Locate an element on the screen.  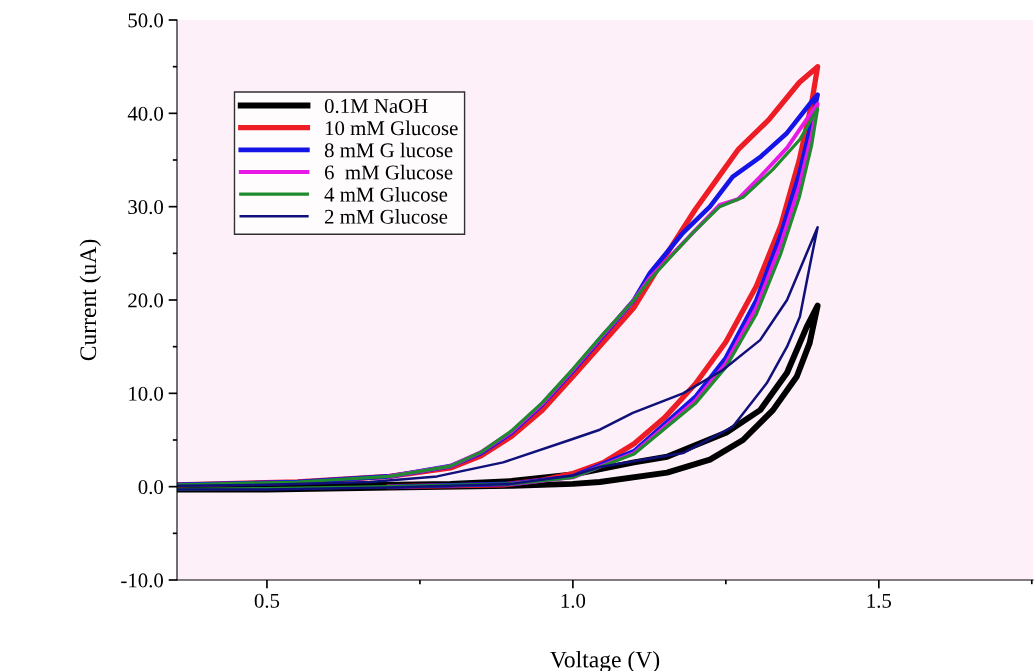
y-tick-label: 10.0 is located at coordinates (146, 393).